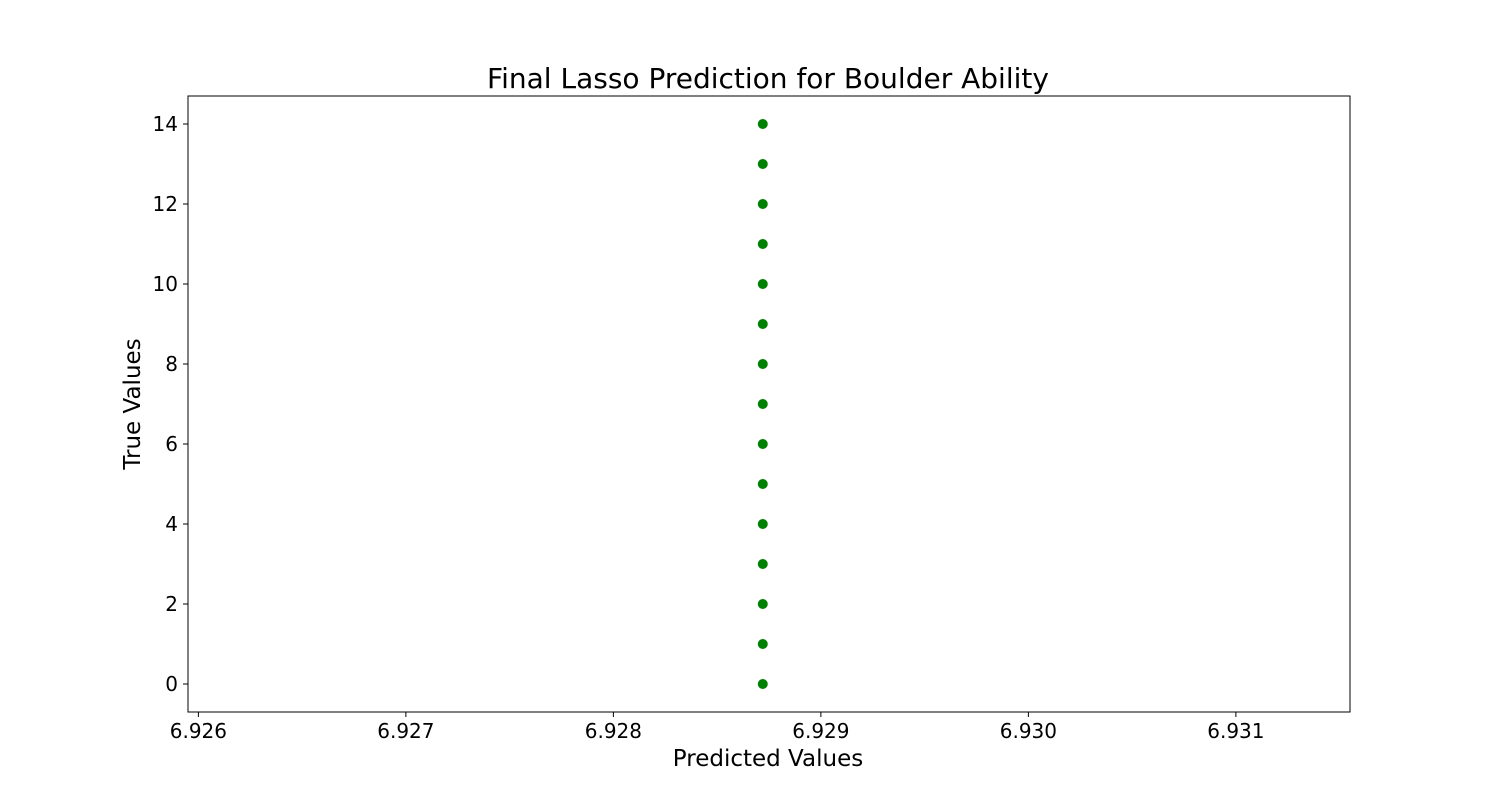 Image resolution: width=1500 pixels, height=800 pixels. Describe the element at coordinates (717, 727) in the screenshot. I see `x-axis: 6.926 6.927 6.928 6.929 6.930 6.931` at that location.